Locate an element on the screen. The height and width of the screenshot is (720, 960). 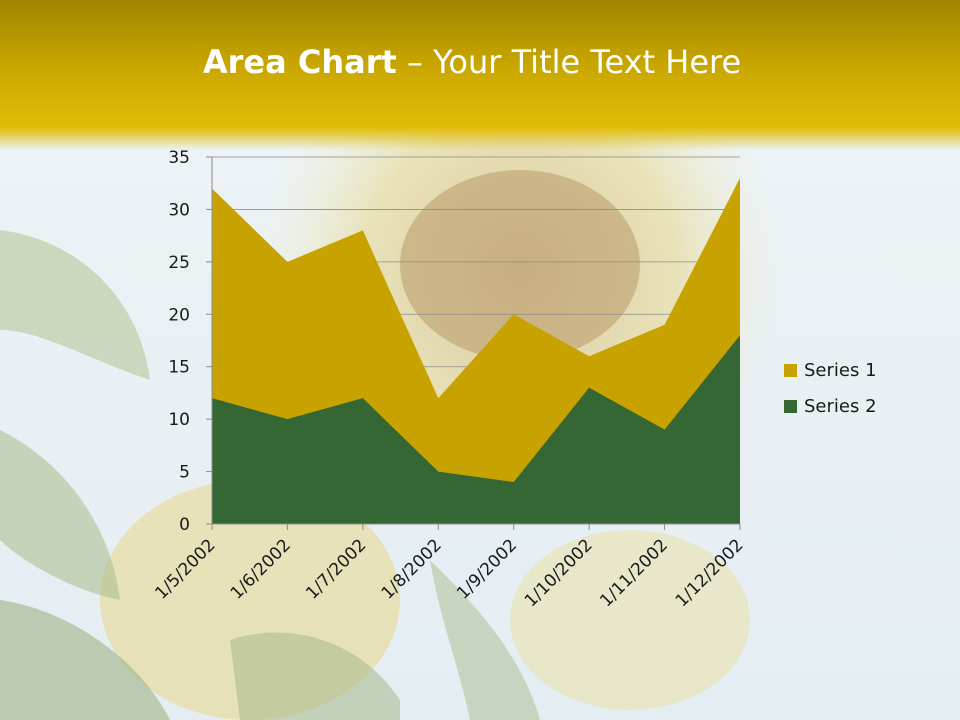
x-tick-label-5: 1/10/2002 is located at coordinates (559, 573).